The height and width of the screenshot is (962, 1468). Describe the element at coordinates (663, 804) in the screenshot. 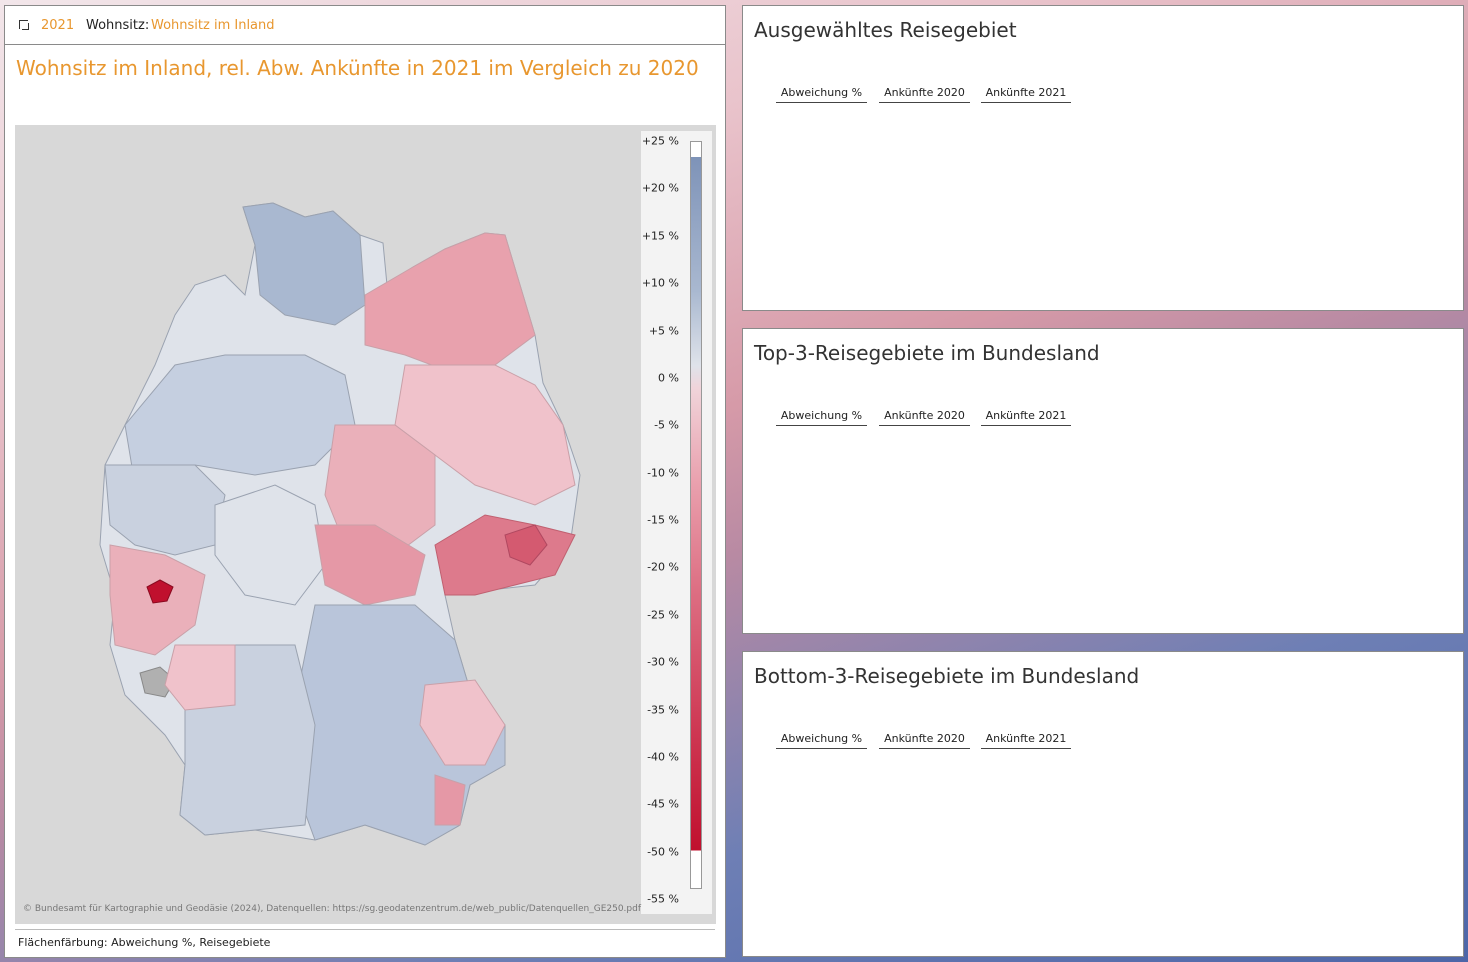

I see `legend-tick-label: -45 %` at that location.